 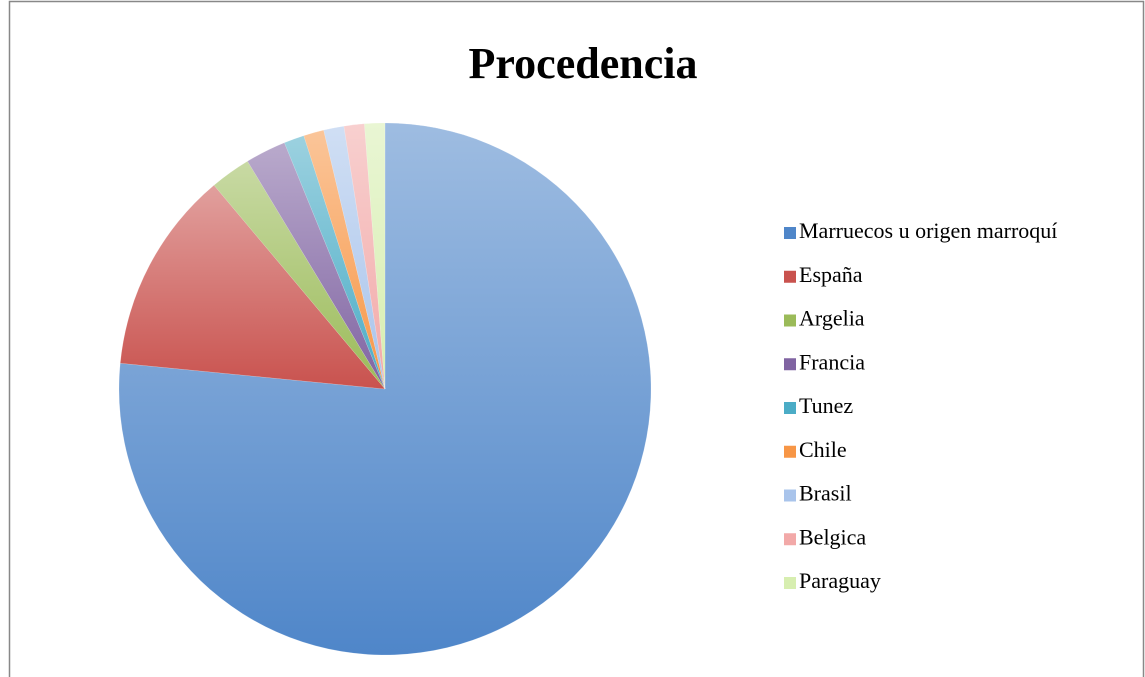 What do you see at coordinates (832, 318) in the screenshot?
I see `legend-label: Argelia` at bounding box center [832, 318].